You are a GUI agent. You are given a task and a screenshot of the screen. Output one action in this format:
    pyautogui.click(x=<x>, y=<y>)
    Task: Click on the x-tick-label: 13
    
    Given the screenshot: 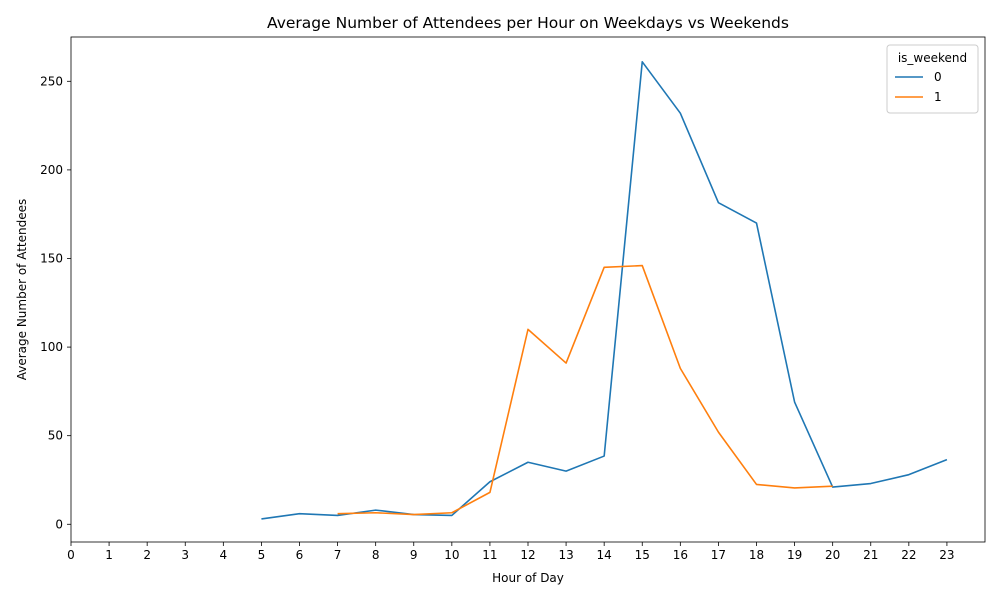 What is the action you would take?
    pyautogui.click(x=565, y=555)
    